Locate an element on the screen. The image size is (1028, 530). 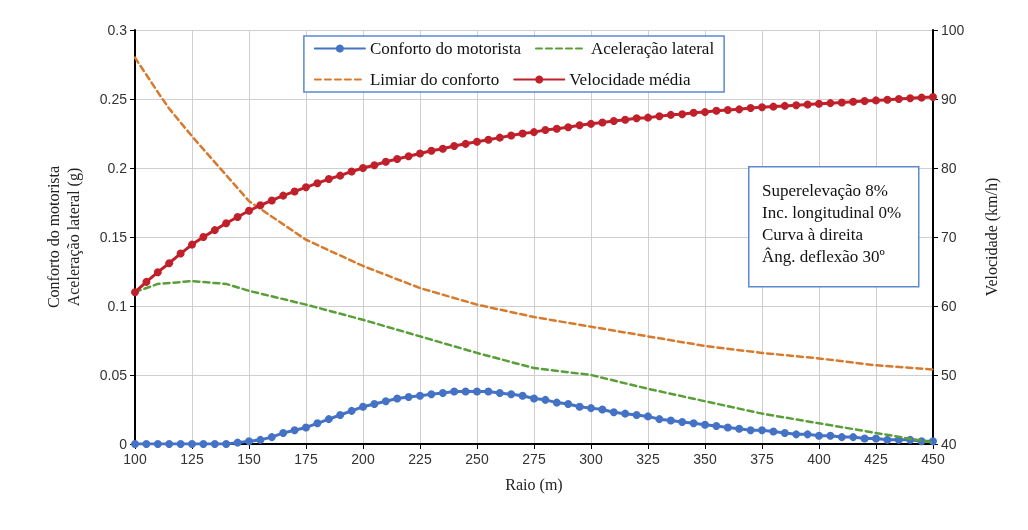
x-tick-label: 175 is located at coordinates (306, 459).